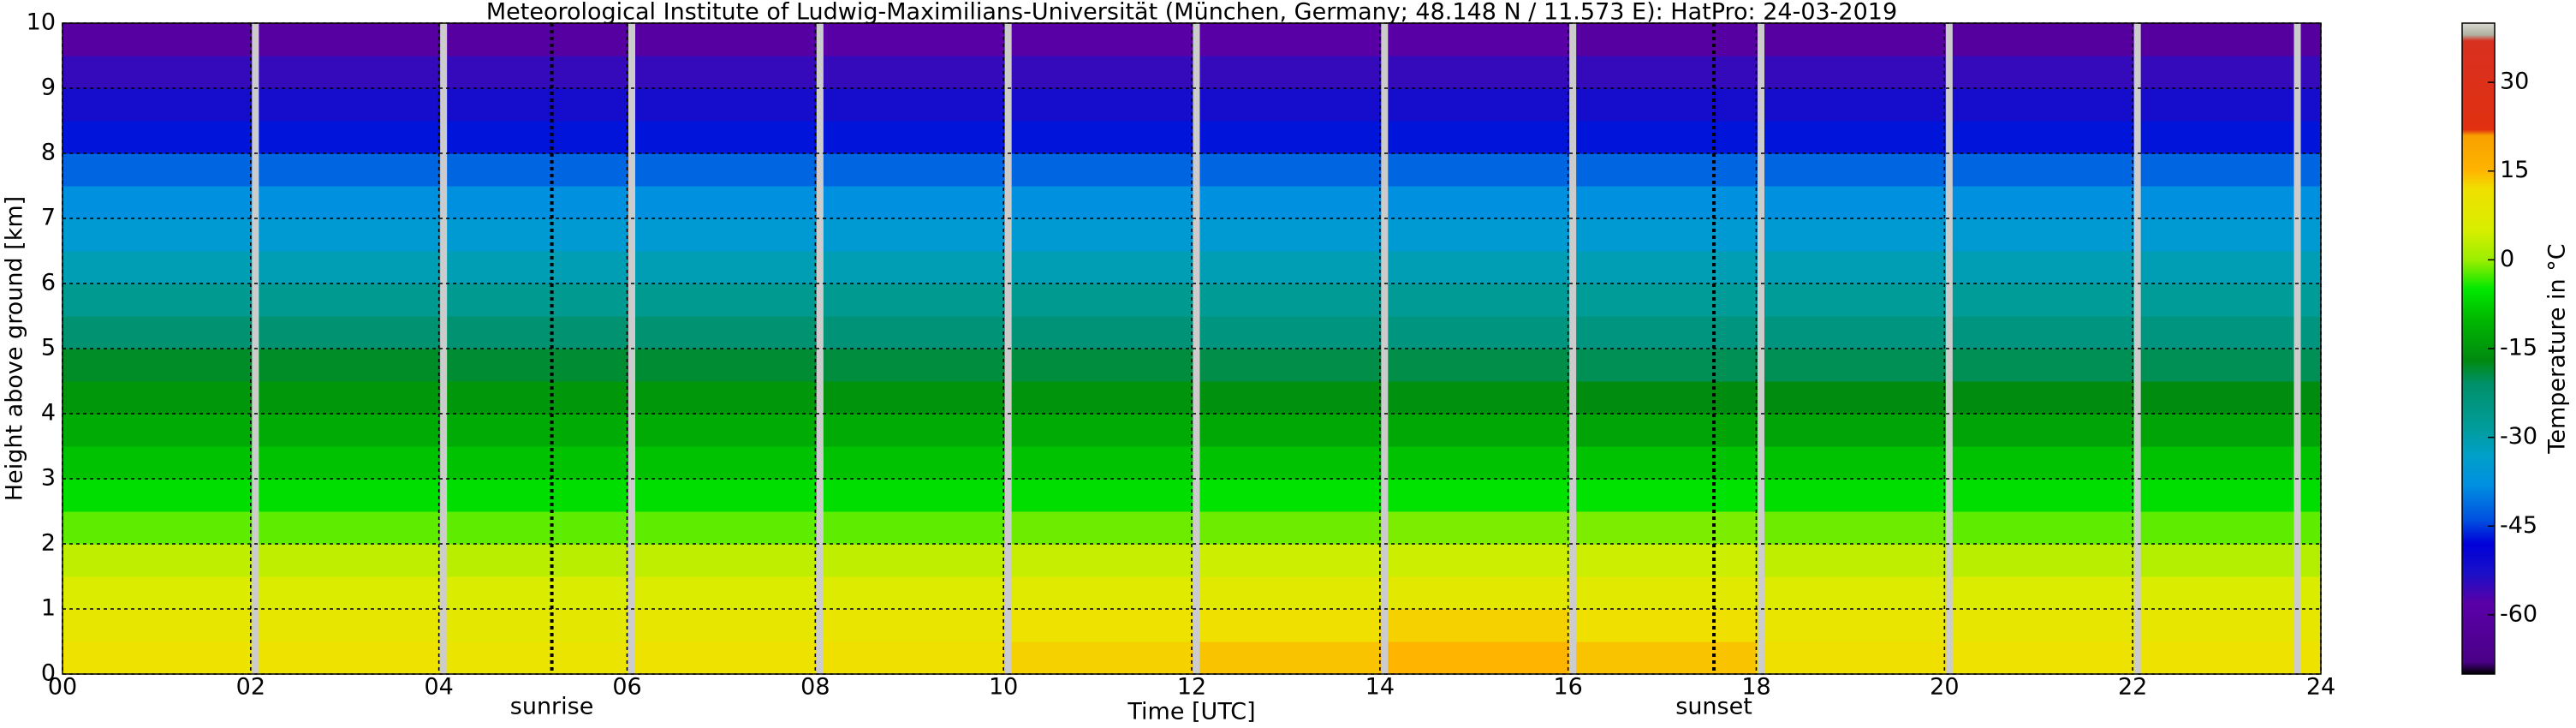 This screenshot has width=2576, height=728. What do you see at coordinates (2518, 436) in the screenshot?
I see `colorbar-tick-label: -30` at bounding box center [2518, 436].